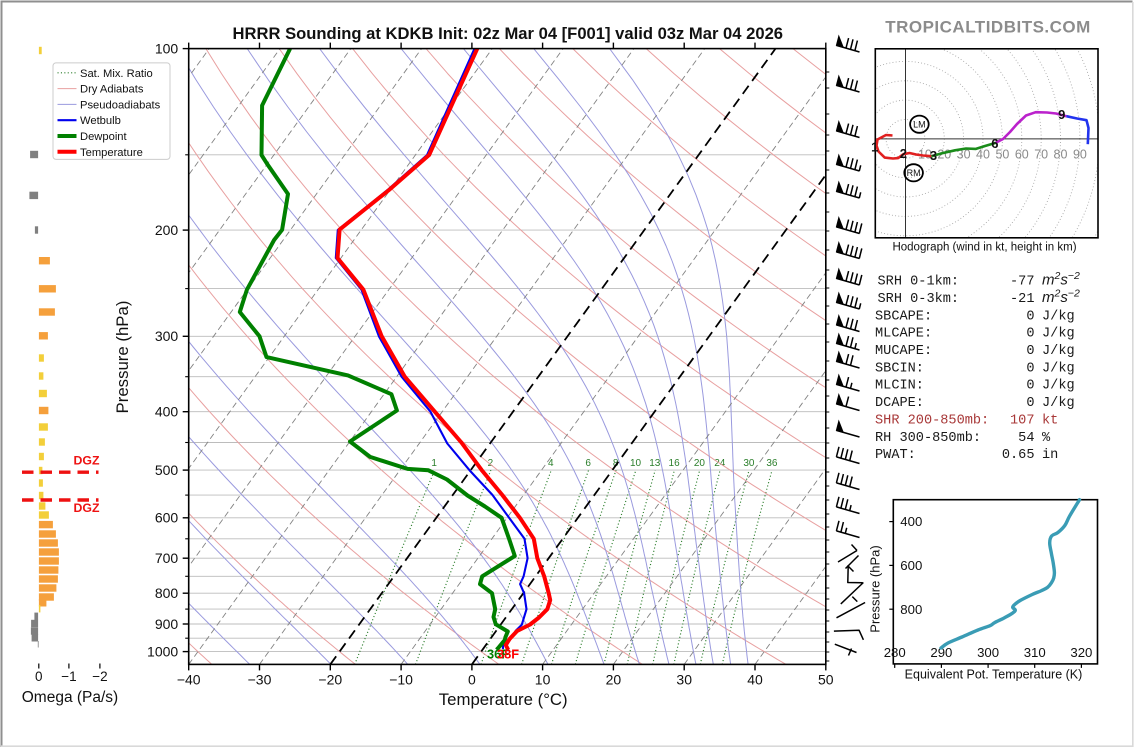 This screenshot has height=753, width=1134. What do you see at coordinates (167, 624) in the screenshot?
I see `svg-text: 900` at bounding box center [167, 624].